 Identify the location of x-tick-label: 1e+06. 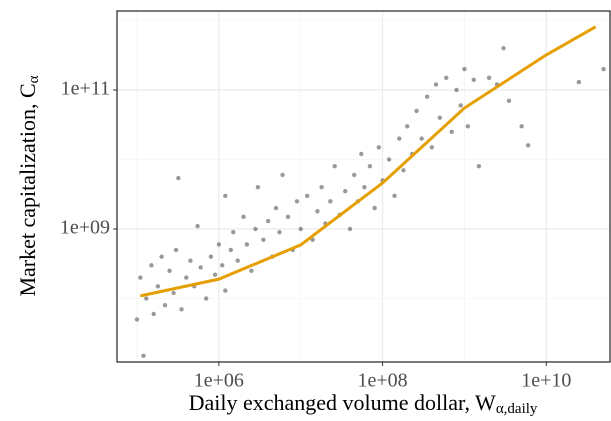
(219, 381).